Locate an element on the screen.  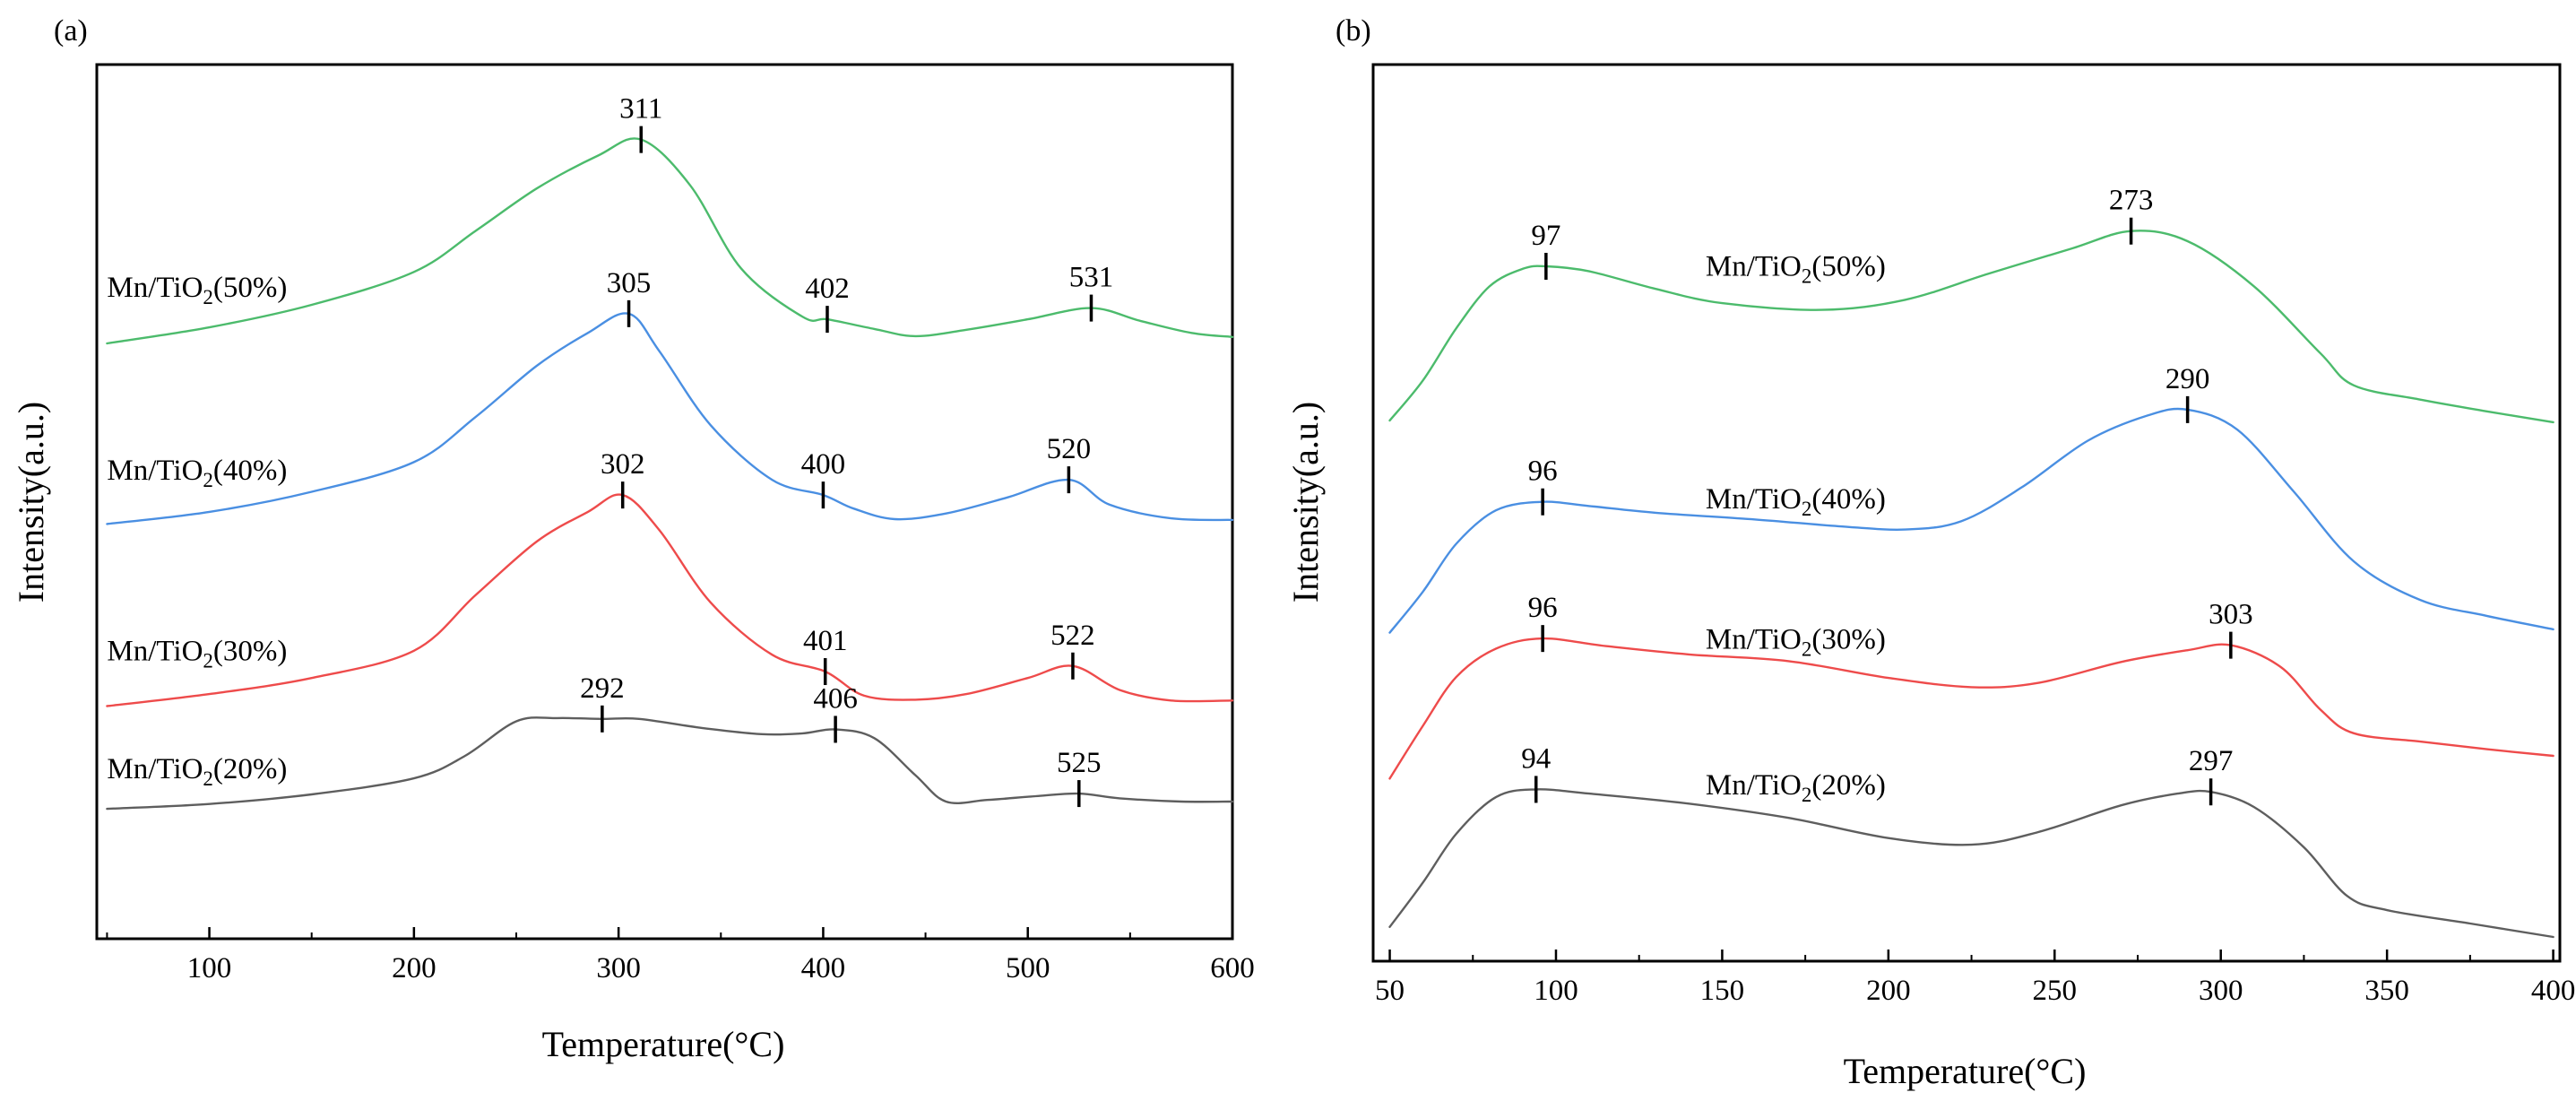
panel-b-x-tick-label: 50 is located at coordinates (1390, 991).